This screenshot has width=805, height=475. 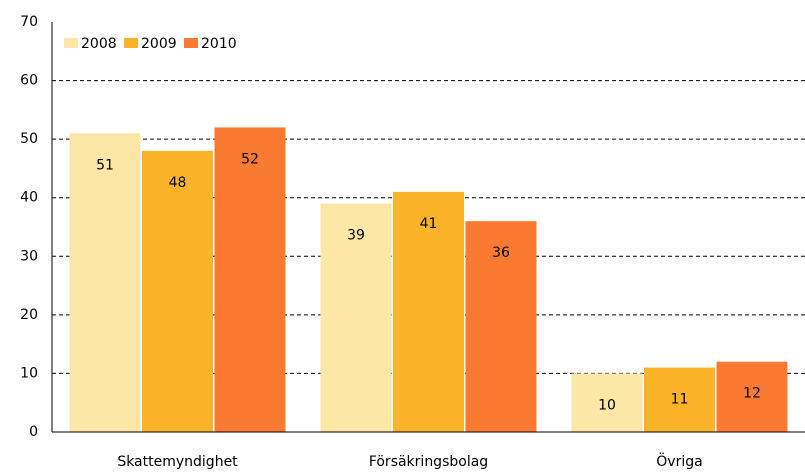 I want to click on legend-label: 2010, so click(x=219, y=44).